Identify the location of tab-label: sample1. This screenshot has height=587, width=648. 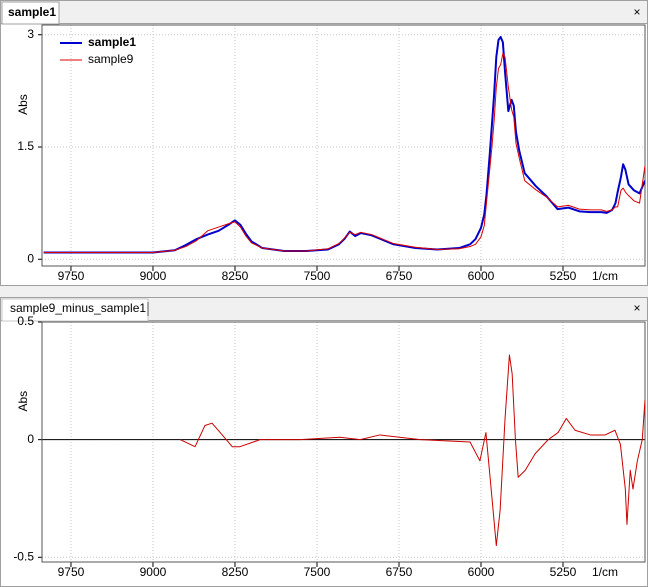
(32, 12).